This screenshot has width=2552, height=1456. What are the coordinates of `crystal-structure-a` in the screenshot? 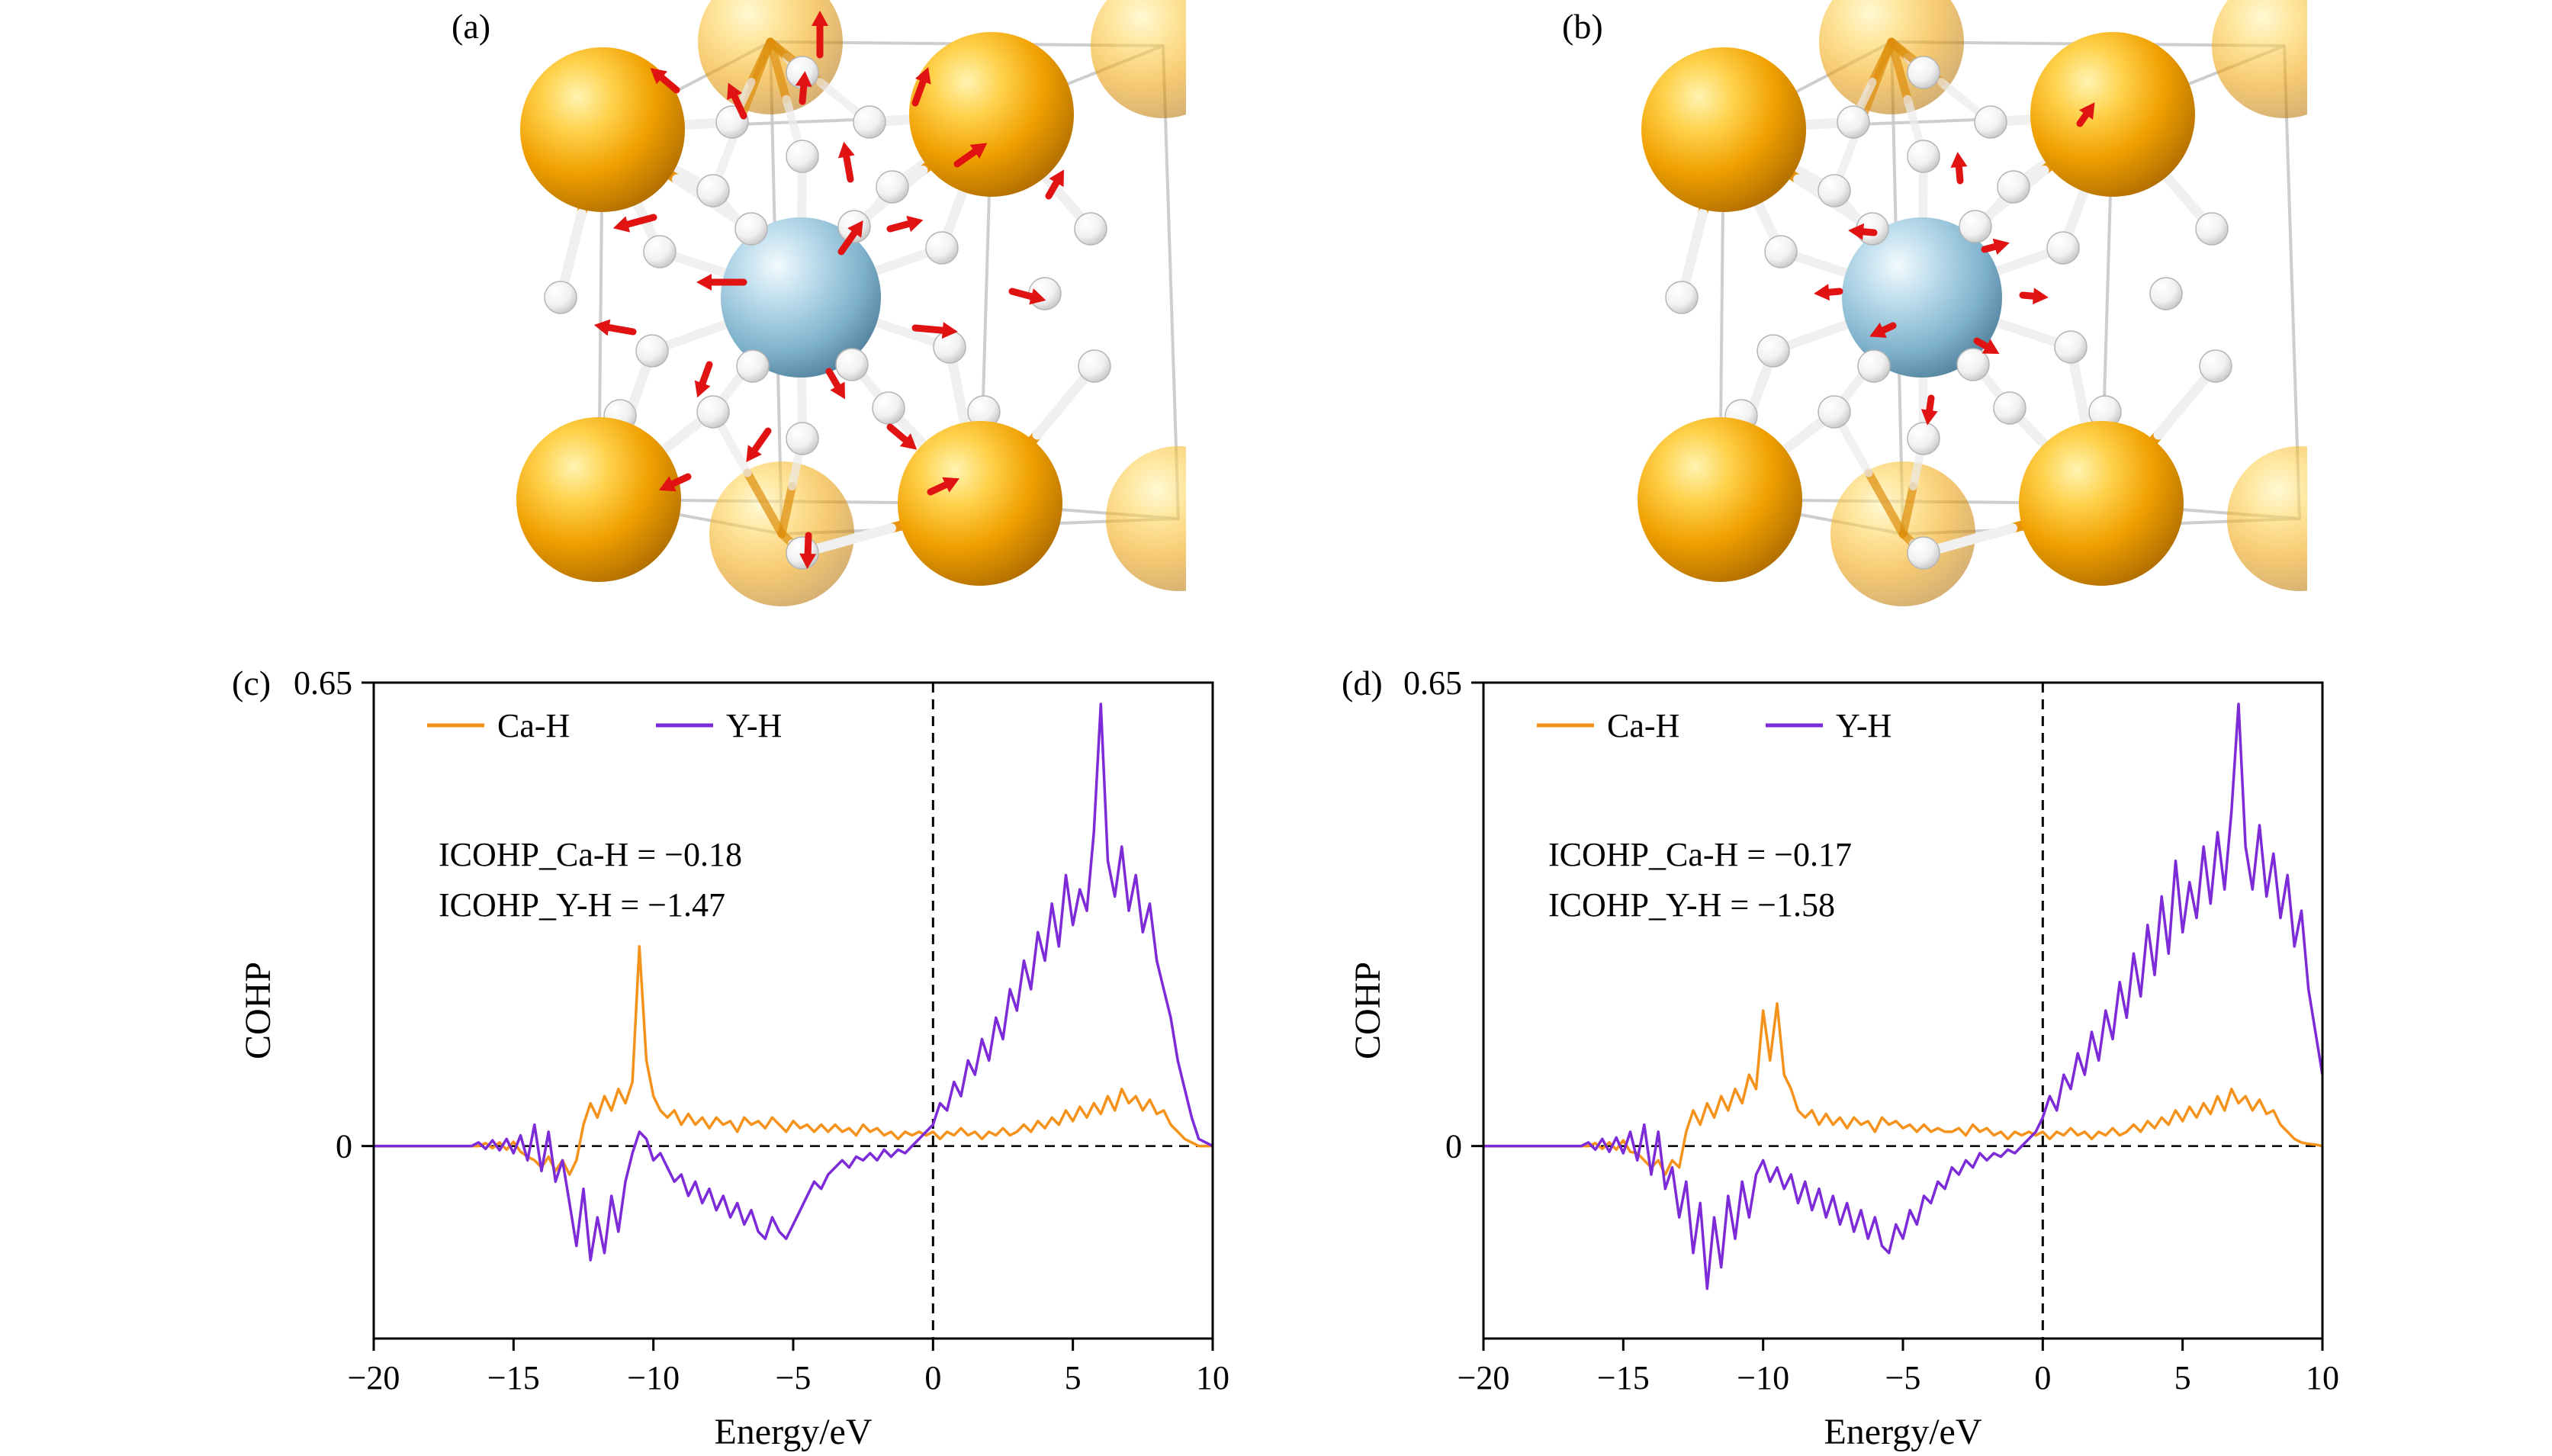 It's located at (851, 303).